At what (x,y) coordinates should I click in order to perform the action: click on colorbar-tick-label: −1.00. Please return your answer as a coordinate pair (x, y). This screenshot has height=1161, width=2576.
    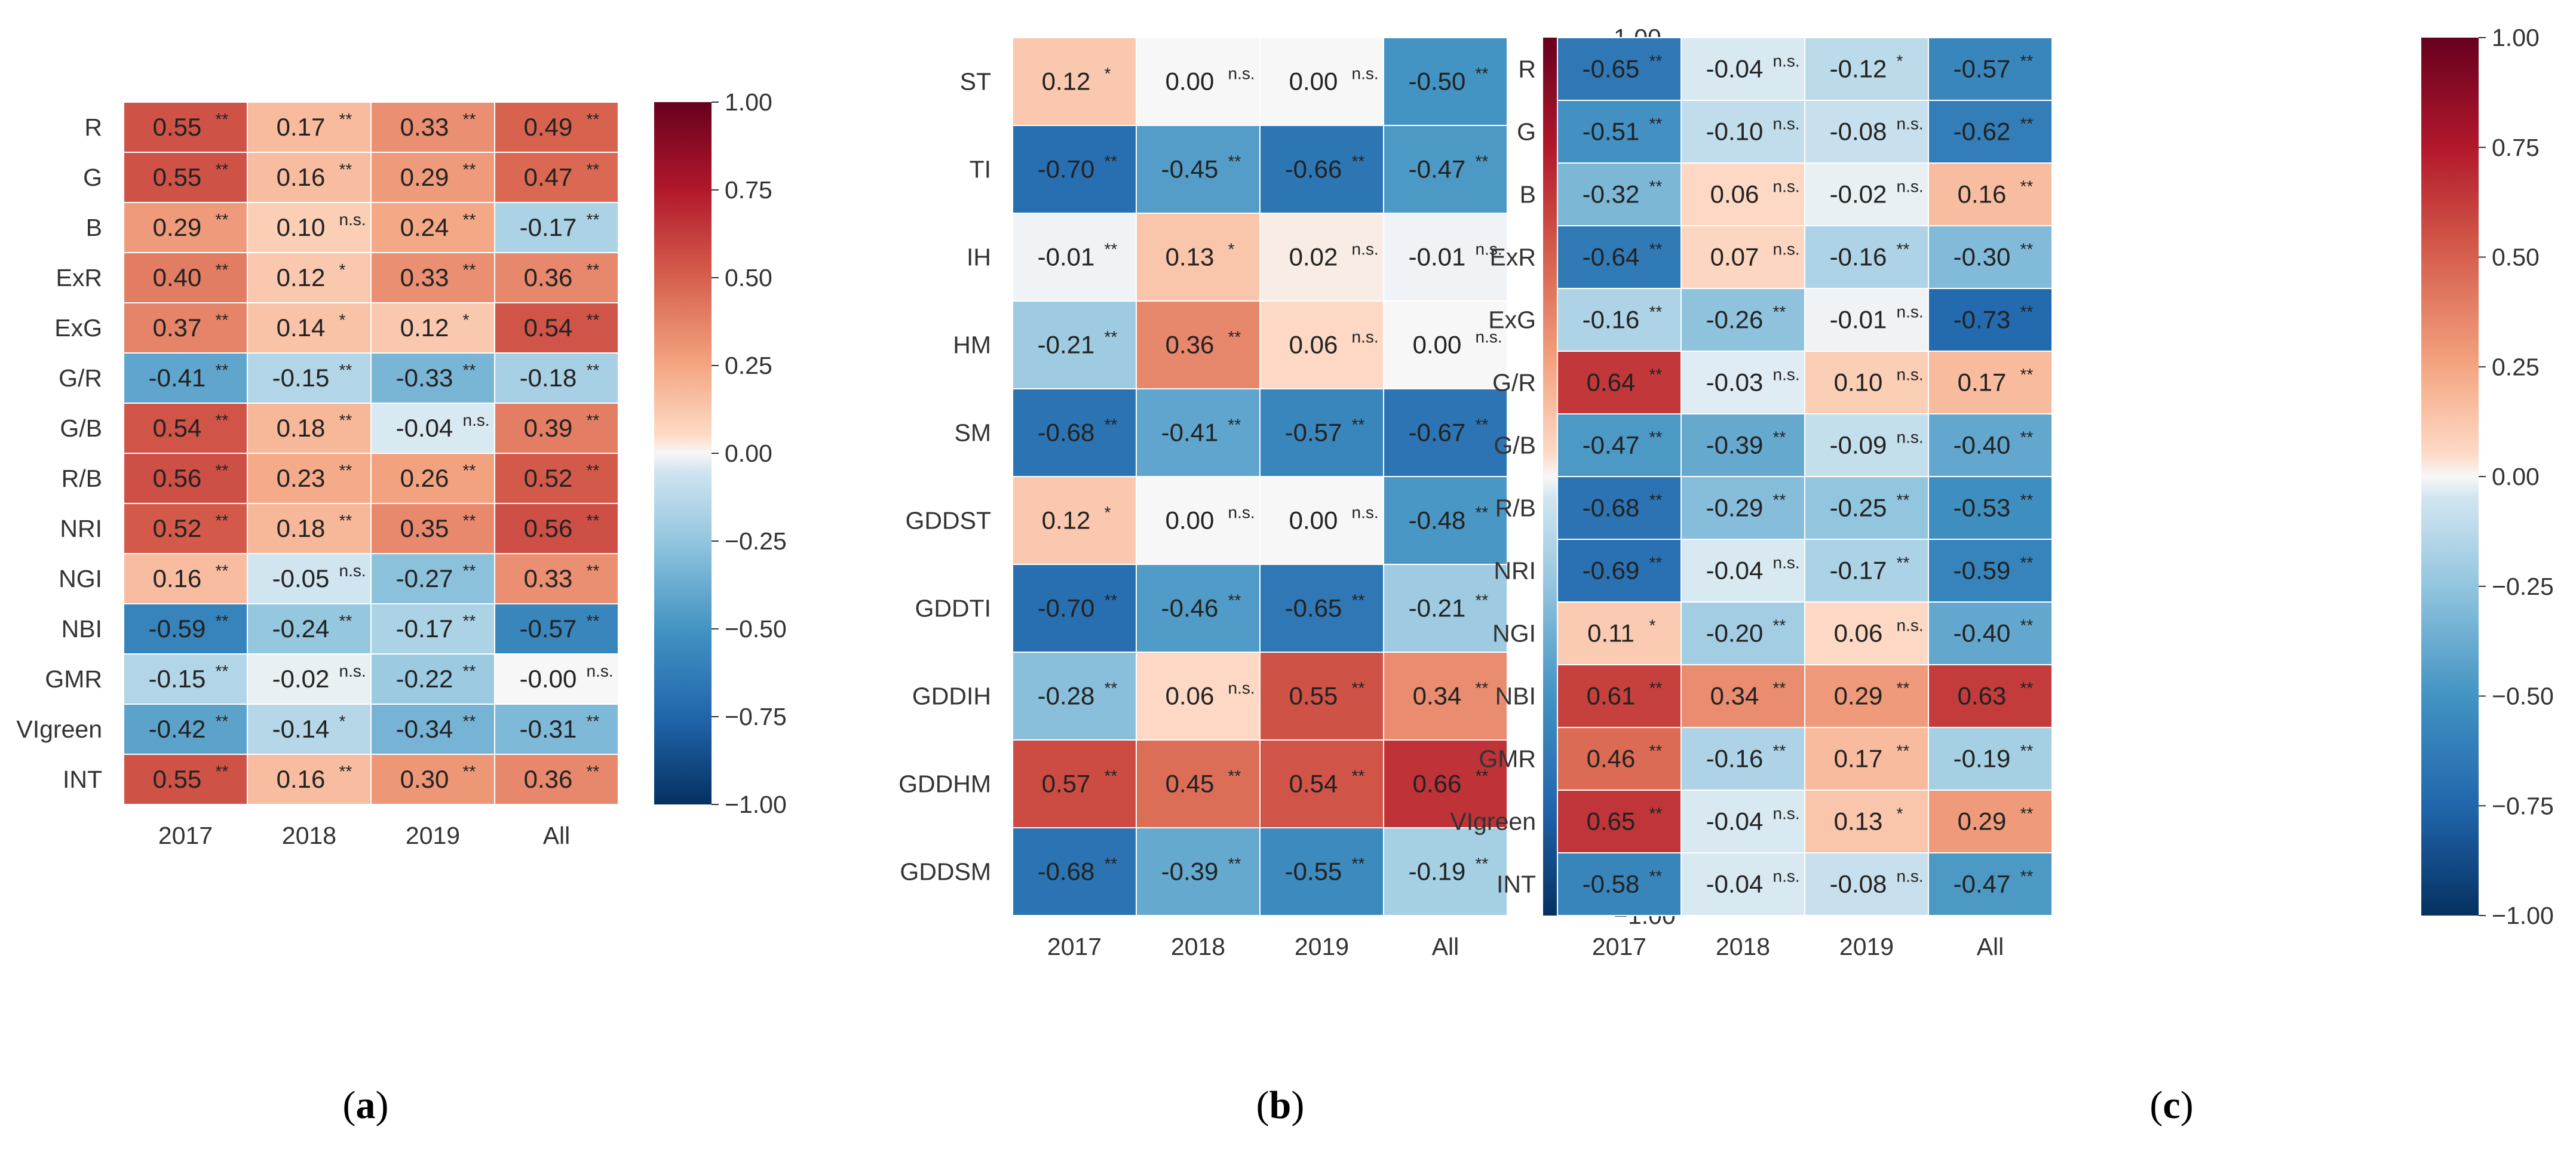
    Looking at the image, I should click on (756, 804).